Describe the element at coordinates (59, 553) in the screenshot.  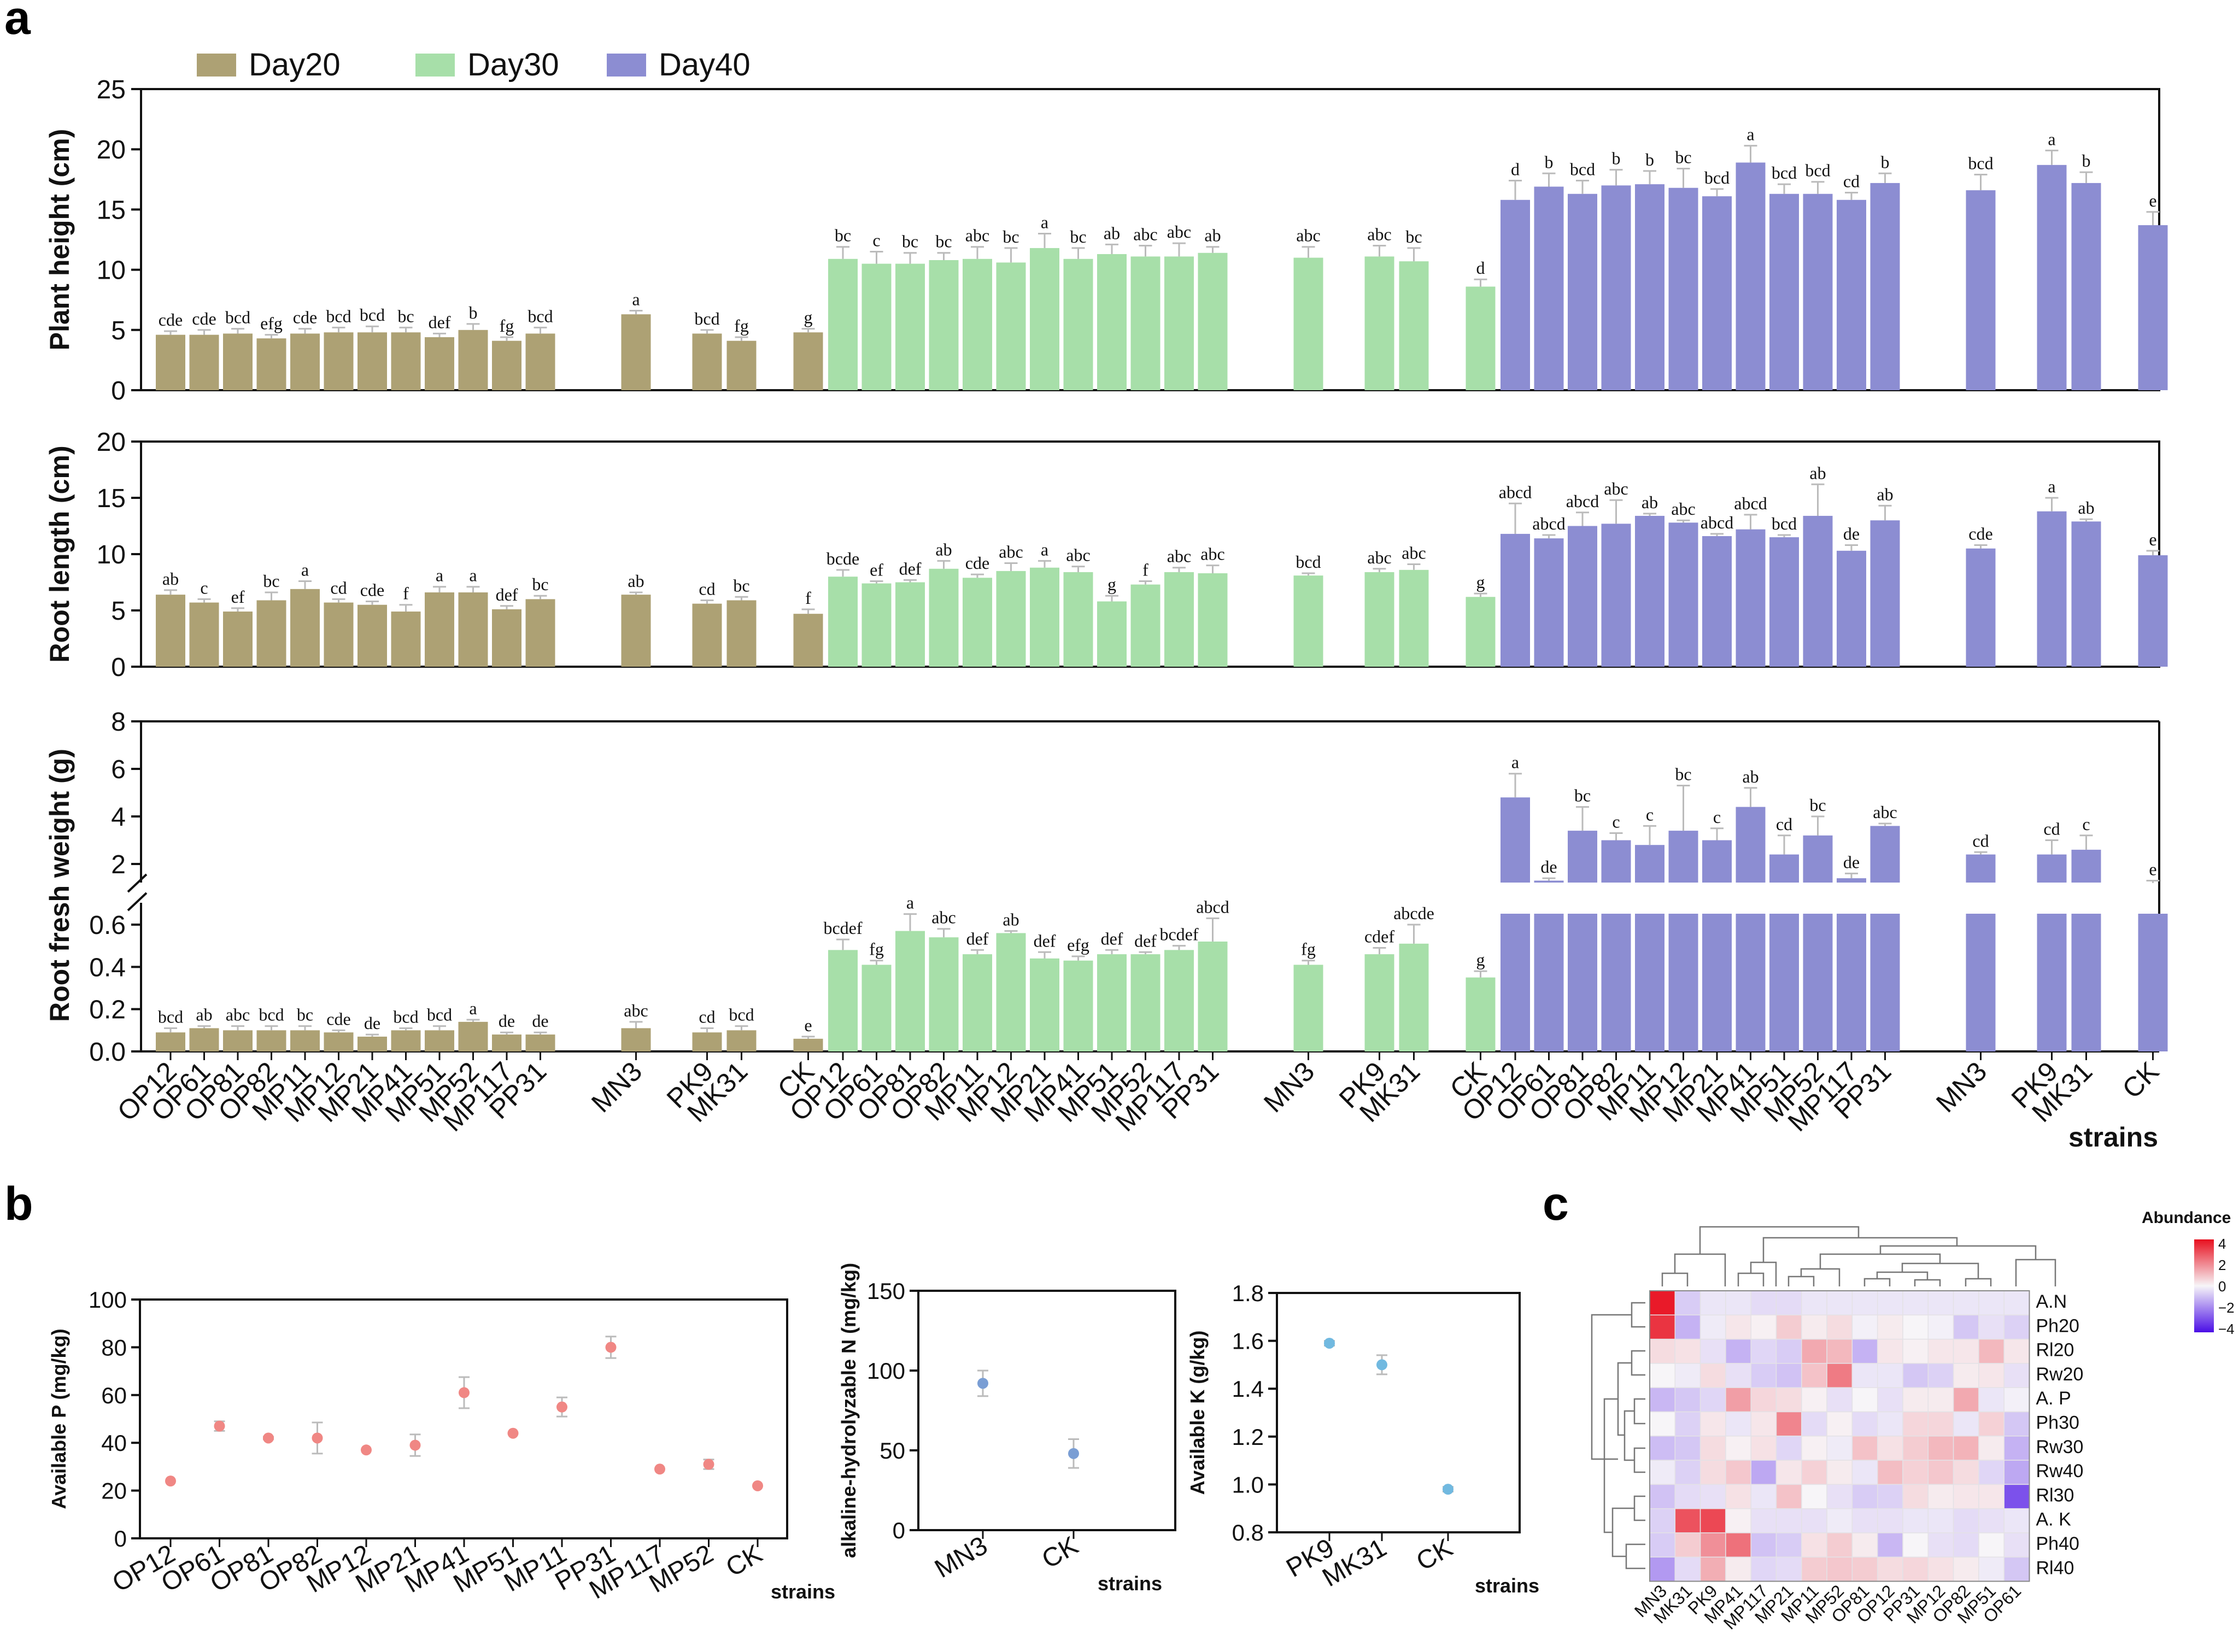
I see `a2-y-axis-label: Root length (cm)` at that location.